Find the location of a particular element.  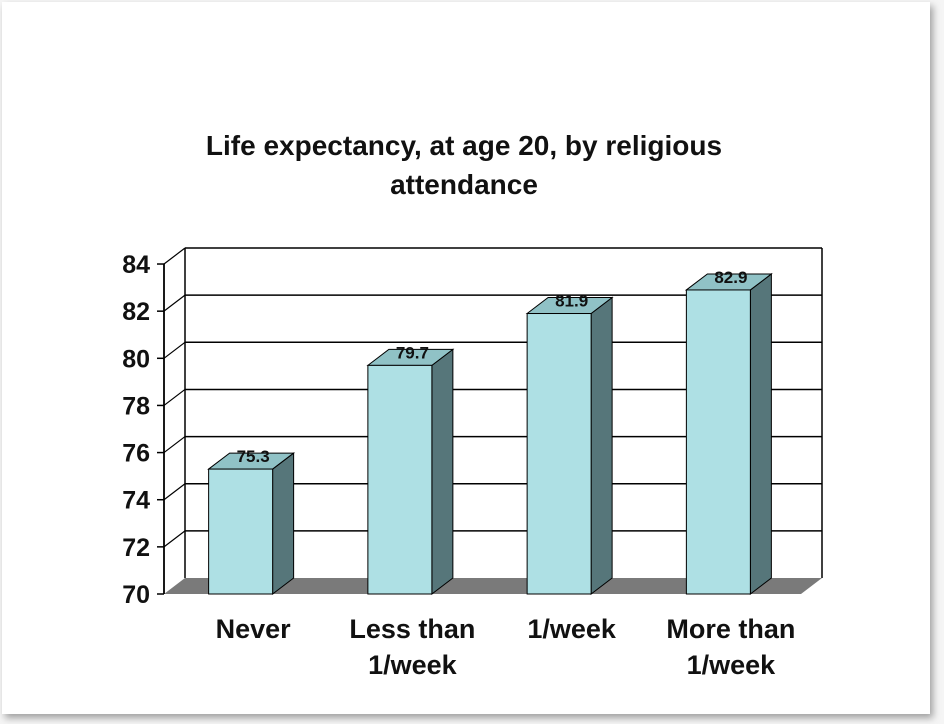

bar-value-label: 75.3 is located at coordinates (253, 456).